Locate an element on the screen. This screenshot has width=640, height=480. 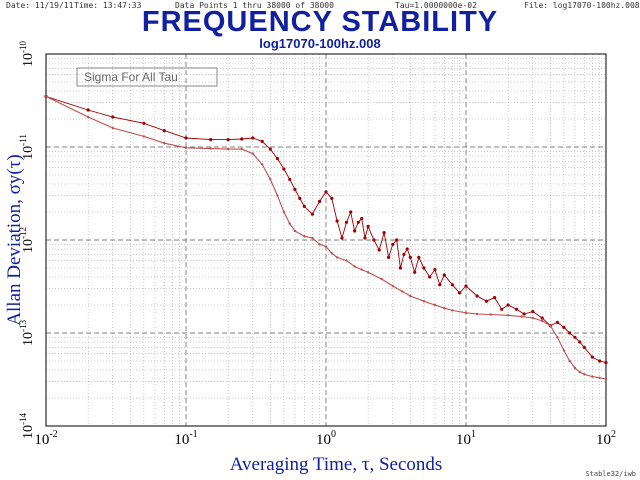
x-tick-label: 10⁻² is located at coordinates (45, 438).